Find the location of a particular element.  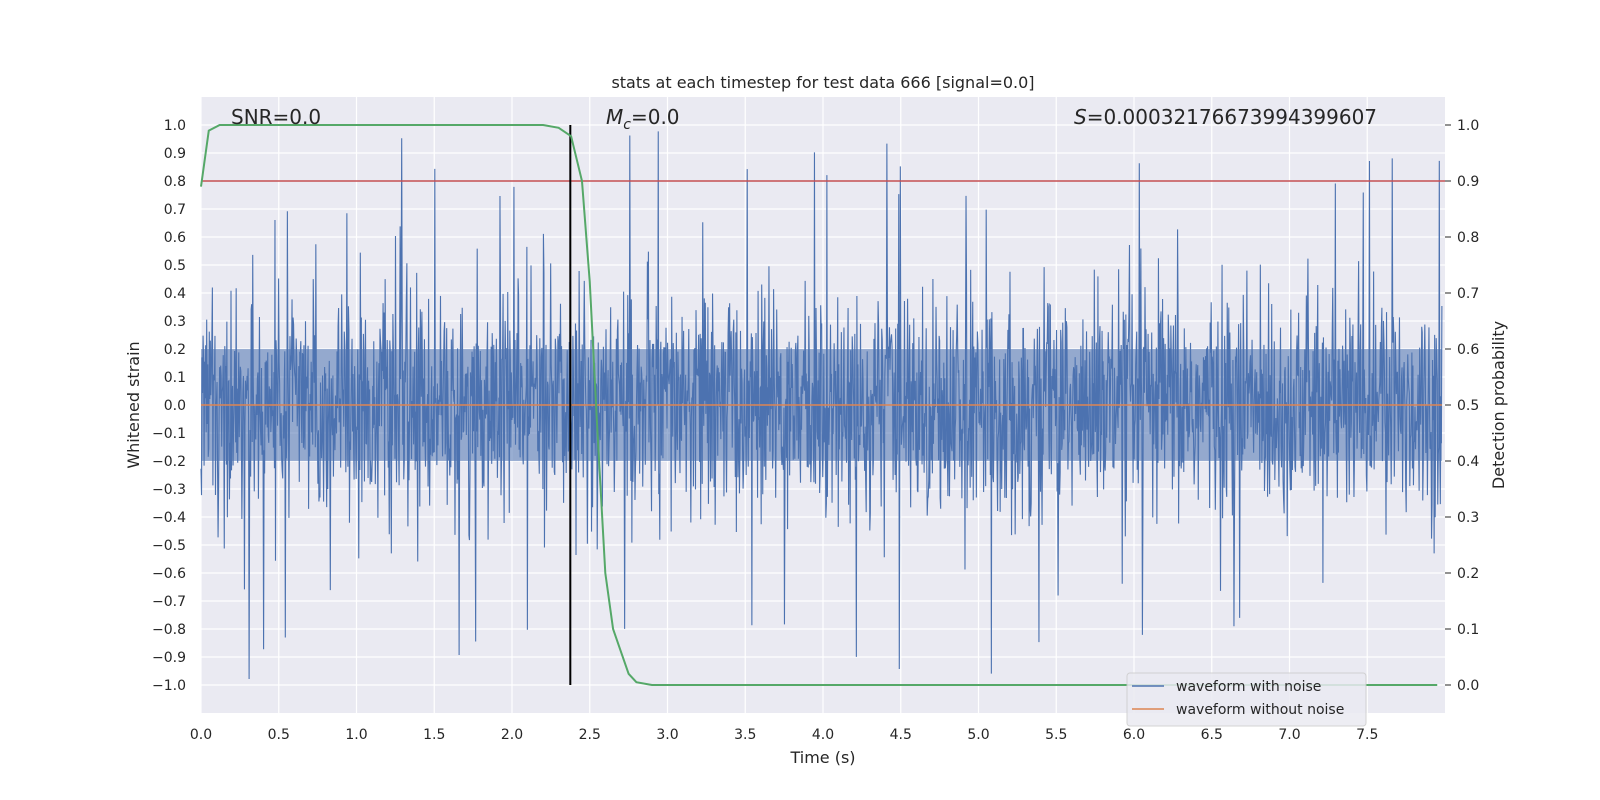

y2-tick-label: 1.0 is located at coordinates (1468, 126).